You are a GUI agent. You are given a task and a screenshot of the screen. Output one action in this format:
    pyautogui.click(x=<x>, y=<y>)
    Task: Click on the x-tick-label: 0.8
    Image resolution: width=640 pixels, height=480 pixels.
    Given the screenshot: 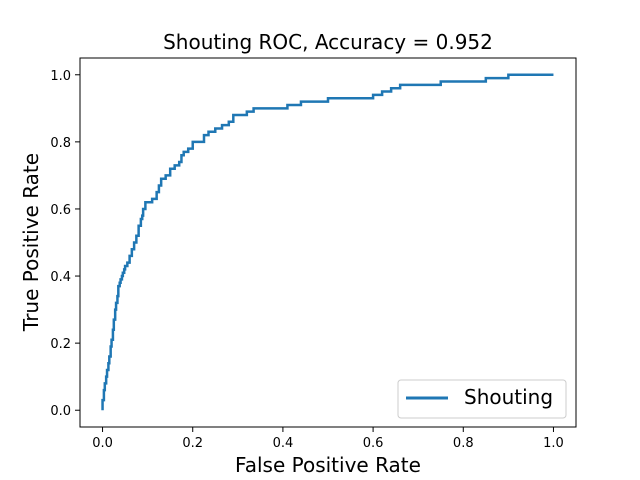 What is the action you would take?
    pyautogui.click(x=463, y=443)
    